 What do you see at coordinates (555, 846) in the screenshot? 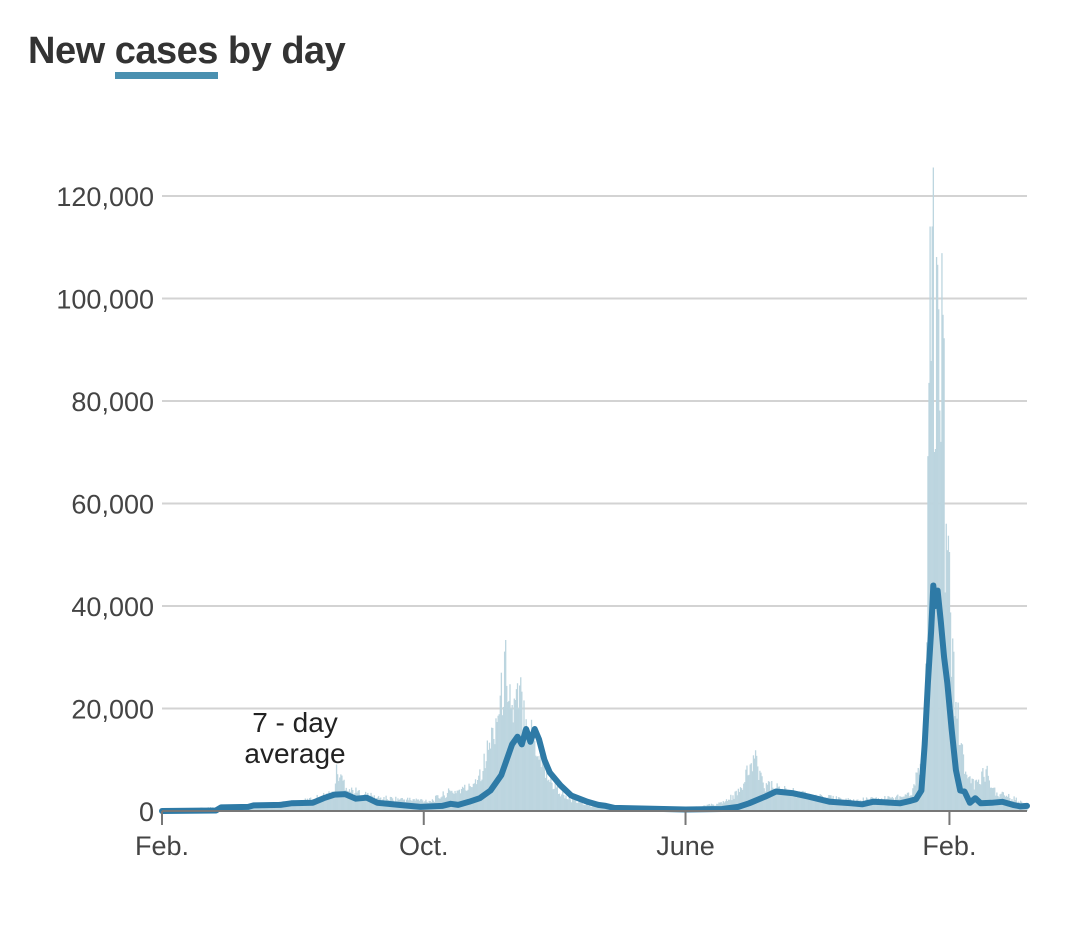
I see `x-axis-labels: Feb. Oct. June Feb.` at bounding box center [555, 846].